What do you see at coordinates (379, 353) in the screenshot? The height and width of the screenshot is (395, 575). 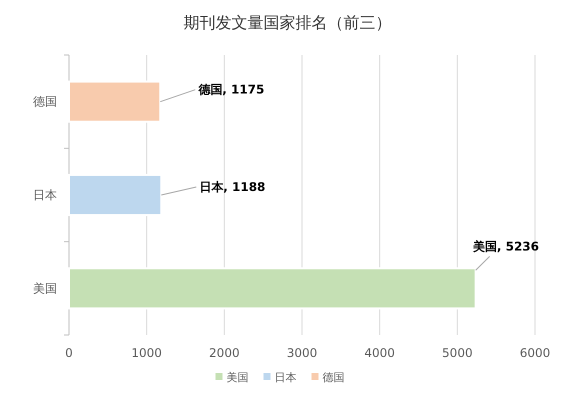 I see `x-tick-label: 4000` at bounding box center [379, 353].